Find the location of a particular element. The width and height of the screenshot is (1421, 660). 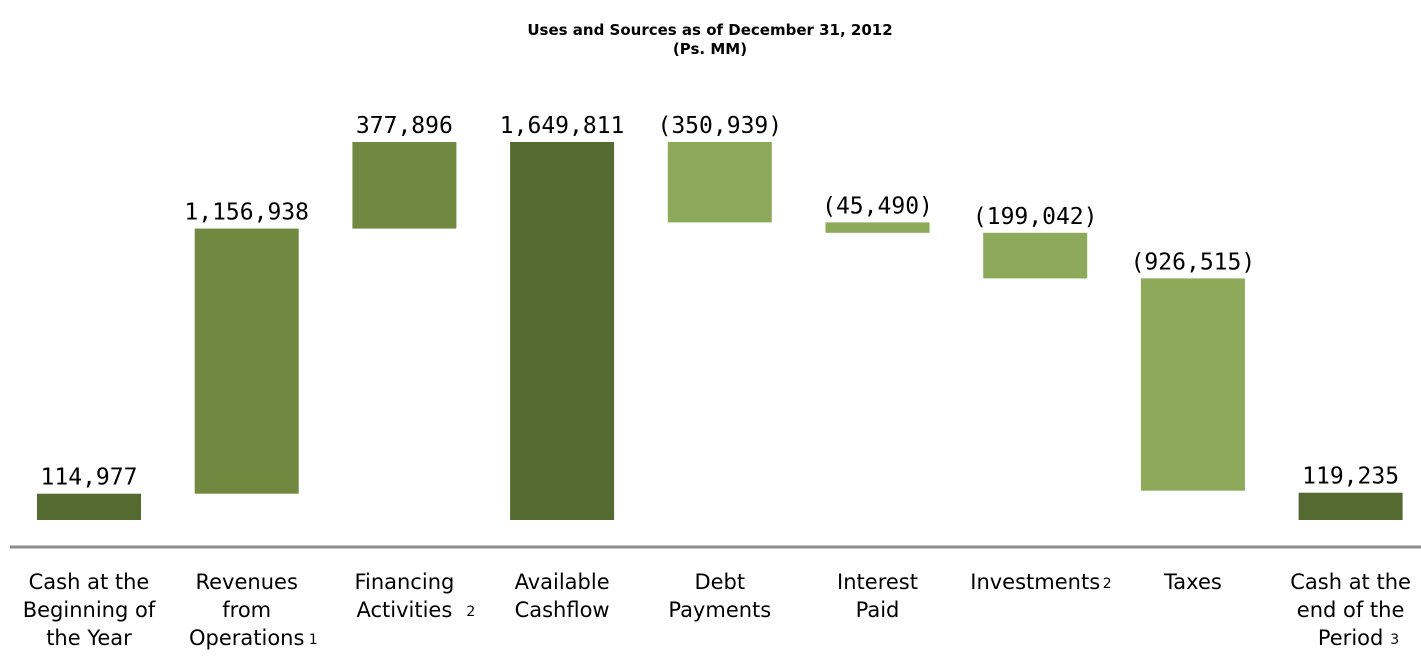

category-label-2-line-1: Revenues is located at coordinates (246, 582).